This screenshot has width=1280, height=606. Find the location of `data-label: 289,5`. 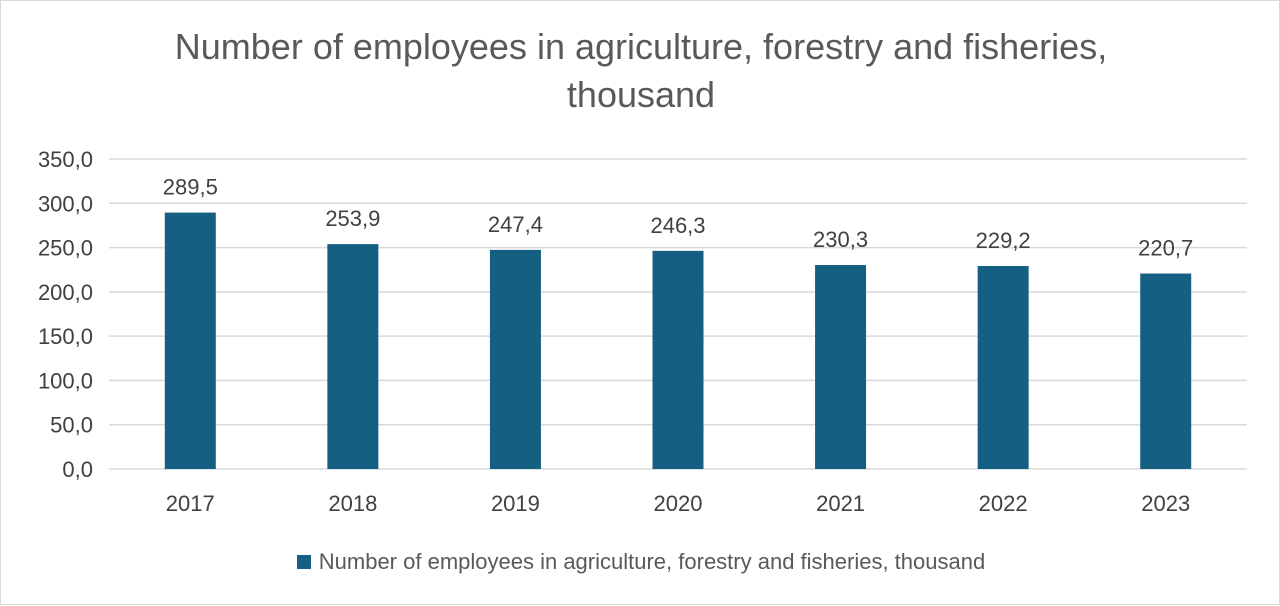

data-label: 289,5 is located at coordinates (190, 187).